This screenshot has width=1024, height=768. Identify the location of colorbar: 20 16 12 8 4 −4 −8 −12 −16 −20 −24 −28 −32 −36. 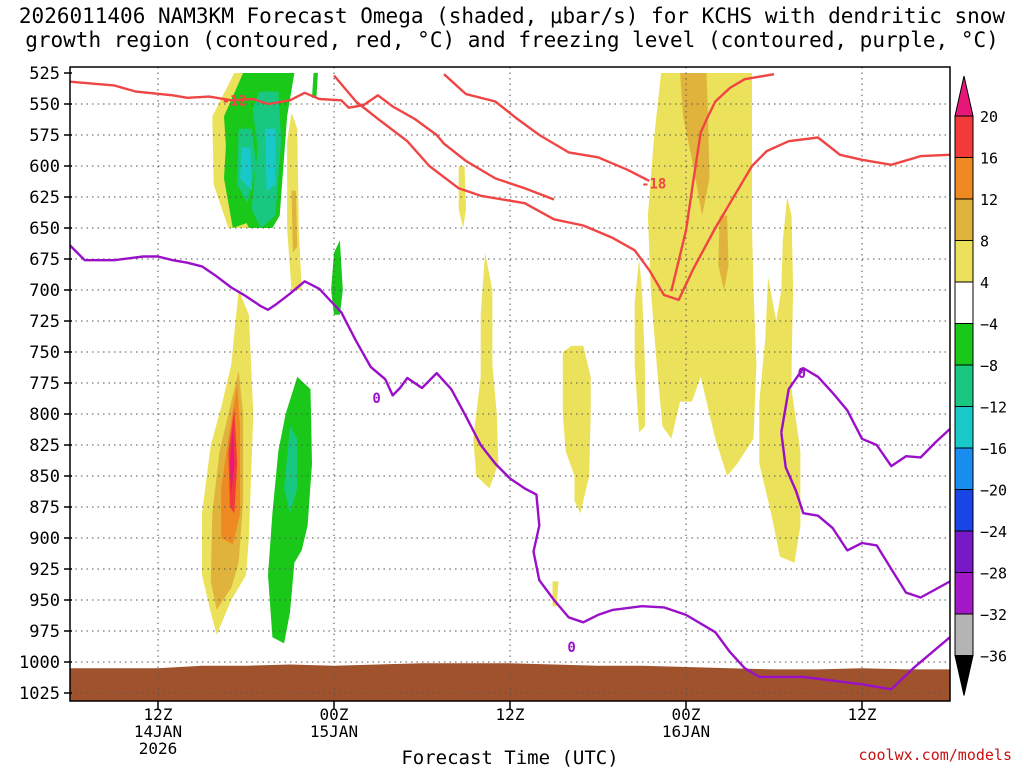
(980, 385).